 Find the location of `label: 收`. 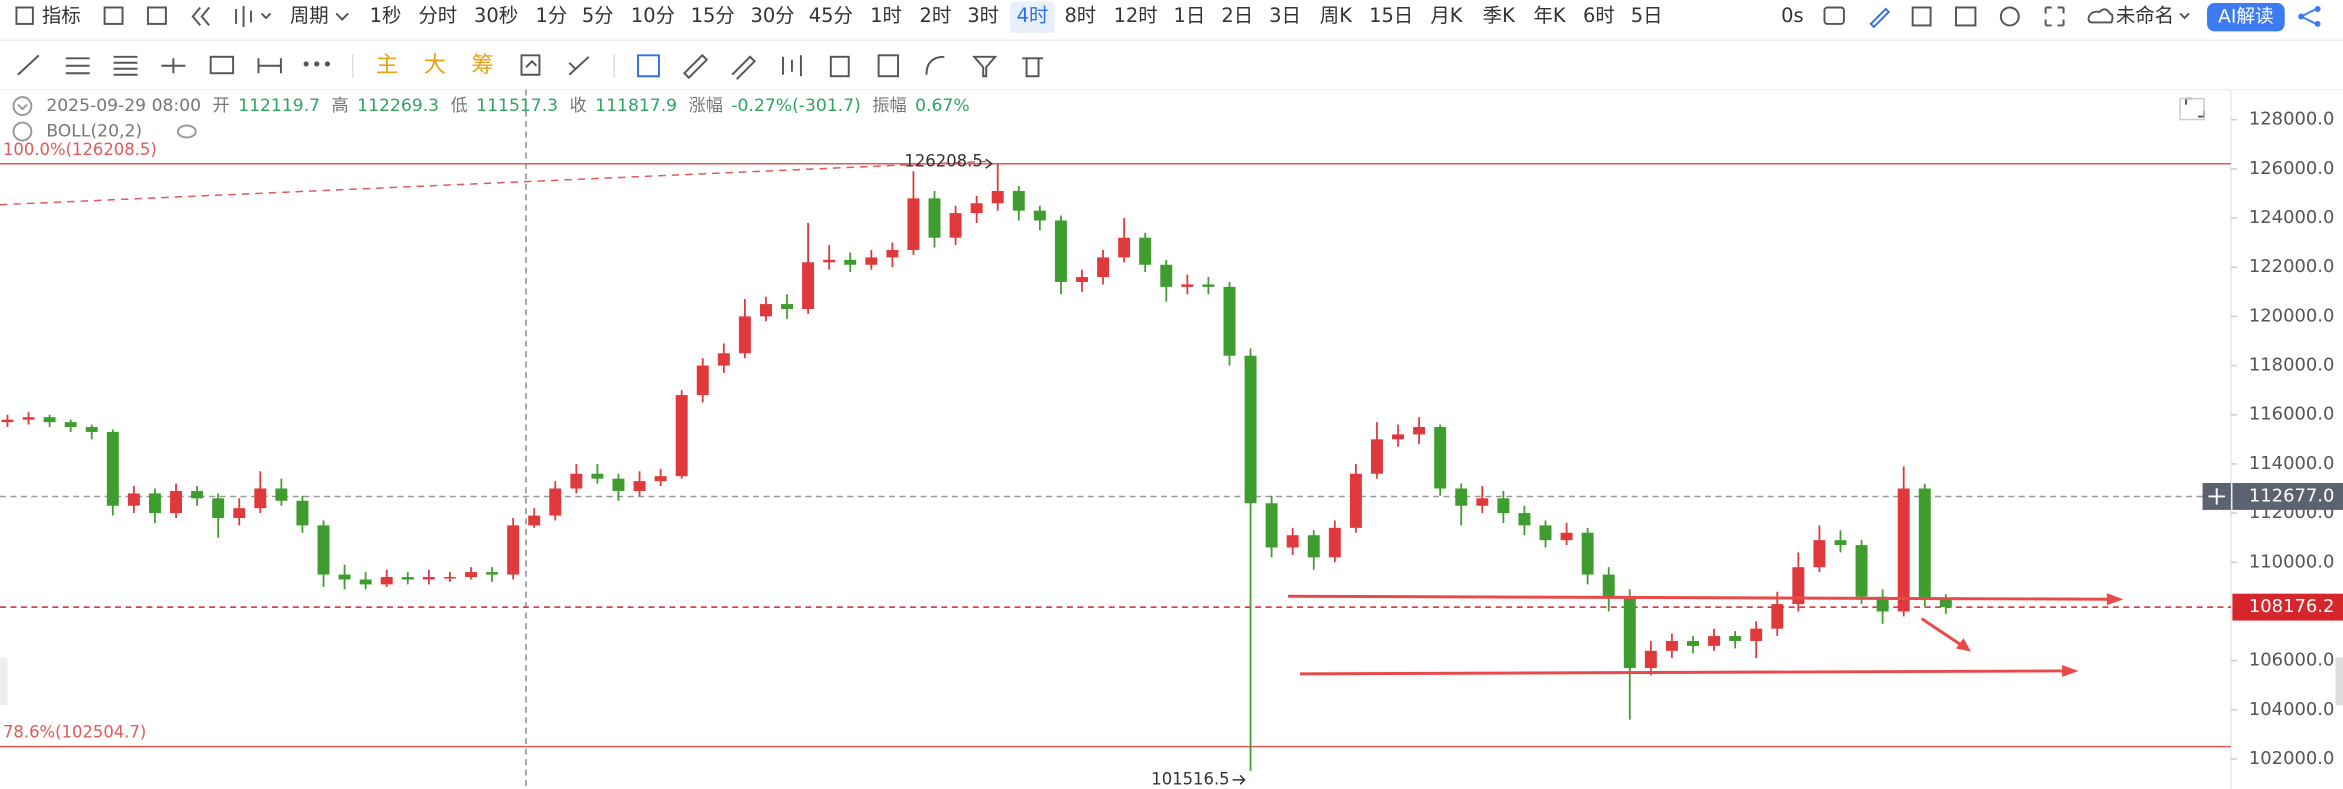

label: 收 is located at coordinates (578, 106).